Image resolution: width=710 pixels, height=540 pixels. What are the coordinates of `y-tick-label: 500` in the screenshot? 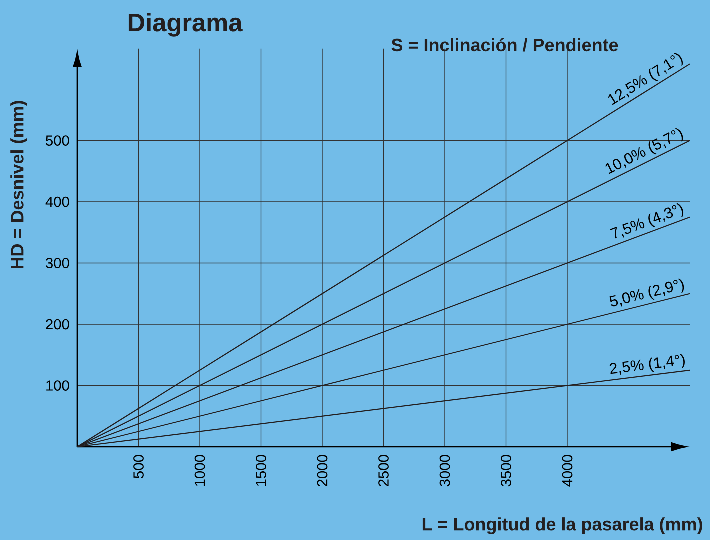 It's located at (58, 141).